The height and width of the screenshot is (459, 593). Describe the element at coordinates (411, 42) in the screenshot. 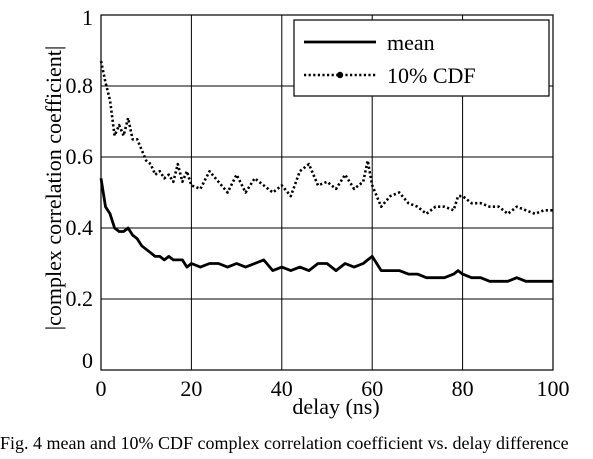

I see `legend-label-0: mean` at that location.